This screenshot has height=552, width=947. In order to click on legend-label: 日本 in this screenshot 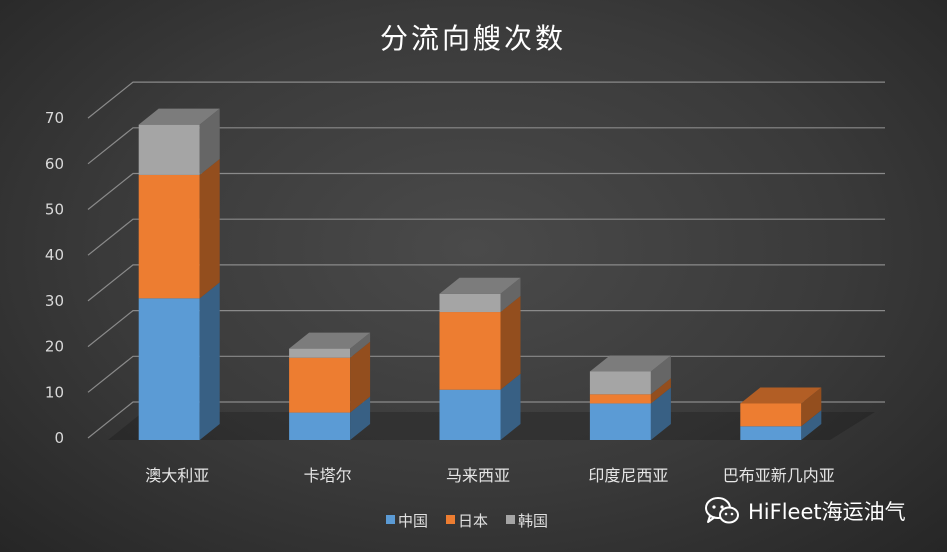, I will do `click(473, 521)`.